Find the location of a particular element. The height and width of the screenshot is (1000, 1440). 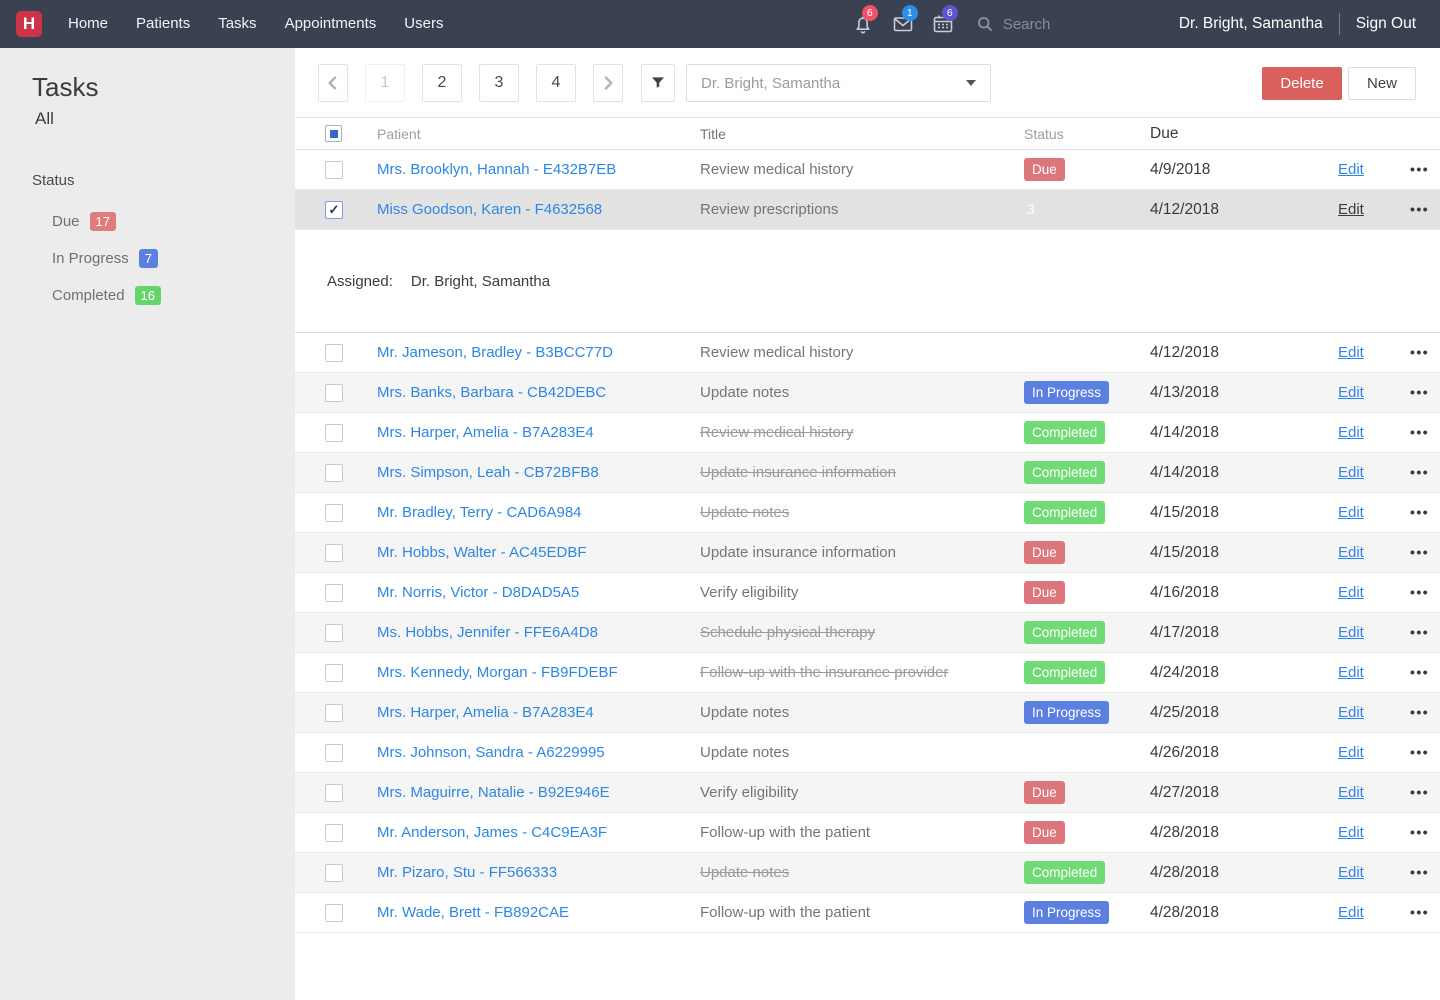

sign-out-link: Sign Out is located at coordinates (1385, 23).